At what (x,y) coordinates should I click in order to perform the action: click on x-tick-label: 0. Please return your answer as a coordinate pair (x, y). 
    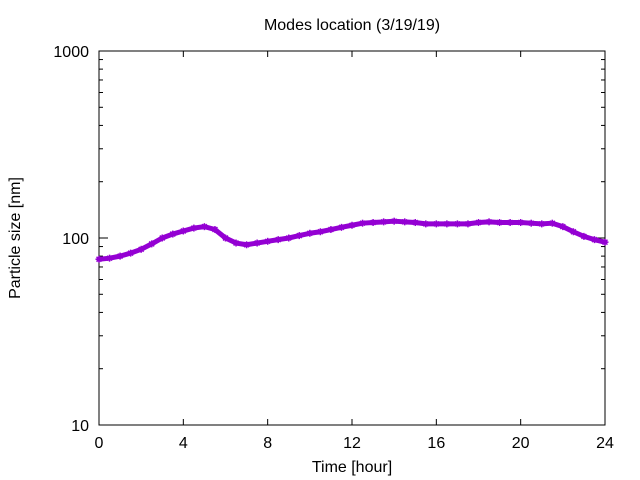
    Looking at the image, I should click on (99, 443).